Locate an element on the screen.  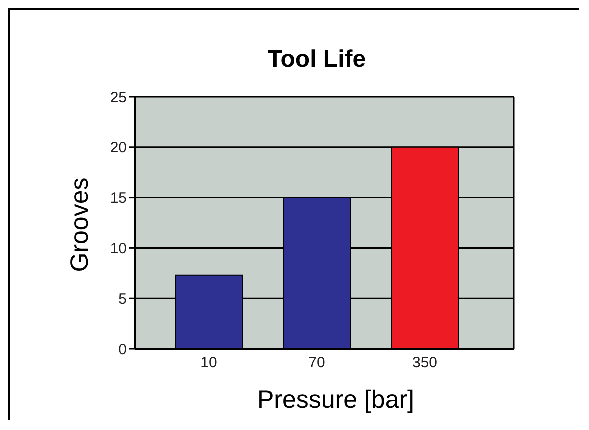
y-tick-label: 25 is located at coordinates (118, 97).